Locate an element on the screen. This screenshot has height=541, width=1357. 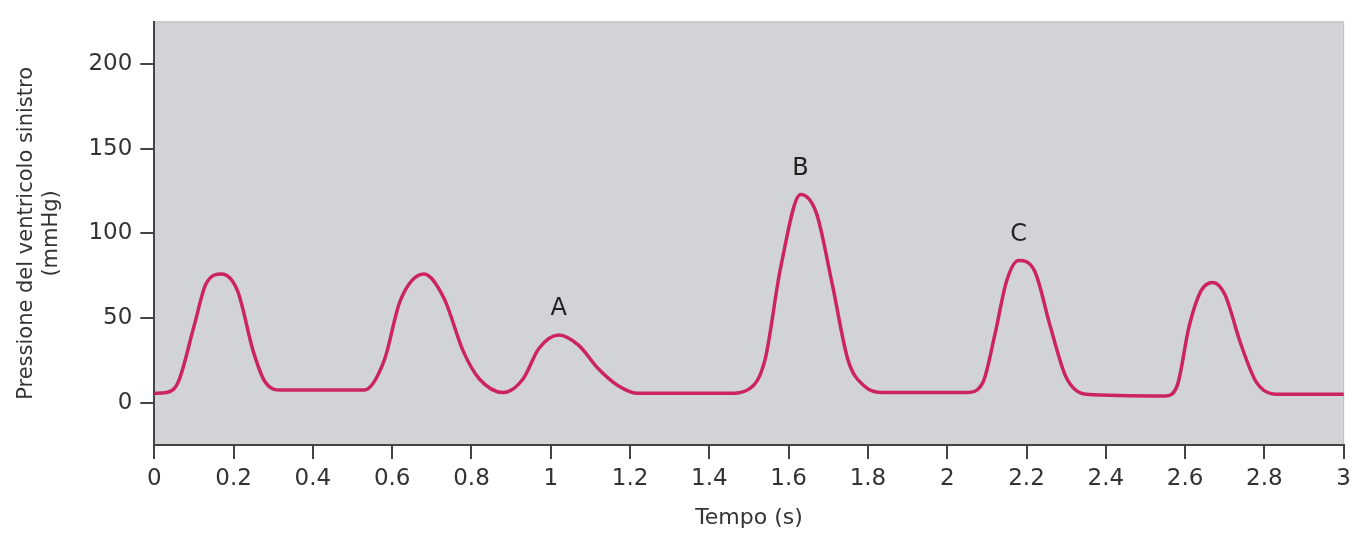
y-axis-title: Pressione del ventricolo sinistro (mmHg) is located at coordinates (38, 233).